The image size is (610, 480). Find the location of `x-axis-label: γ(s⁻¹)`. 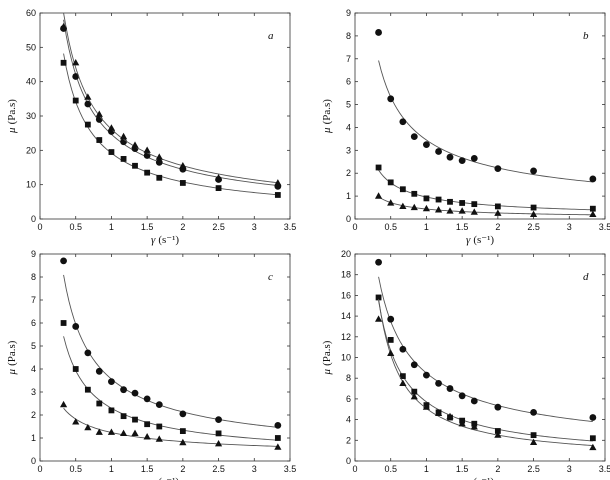

x-axis-label: γ(s⁻¹) is located at coordinates (165, 240).